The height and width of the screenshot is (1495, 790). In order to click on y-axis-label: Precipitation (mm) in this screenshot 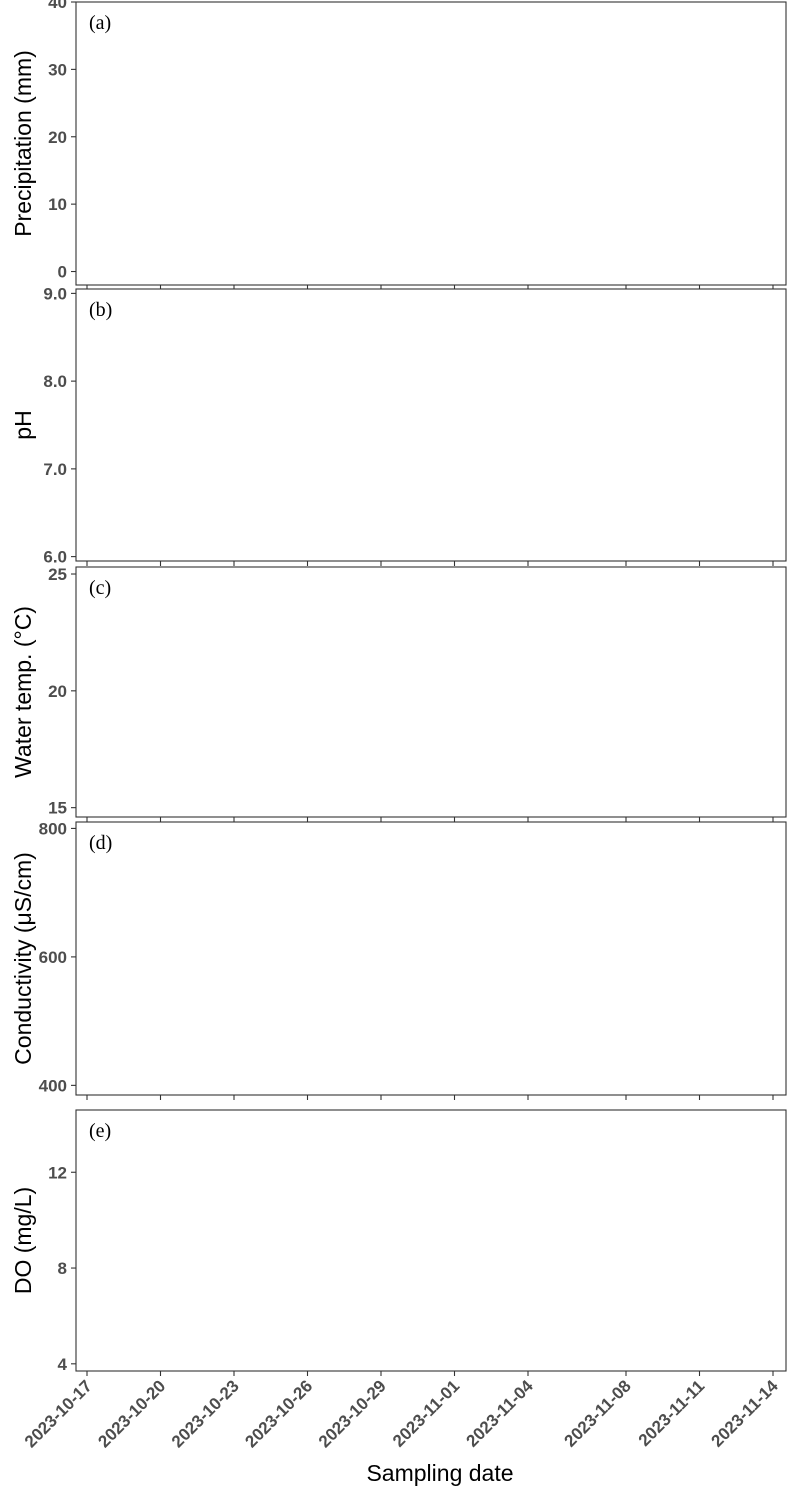, I will do `click(23, 143)`.